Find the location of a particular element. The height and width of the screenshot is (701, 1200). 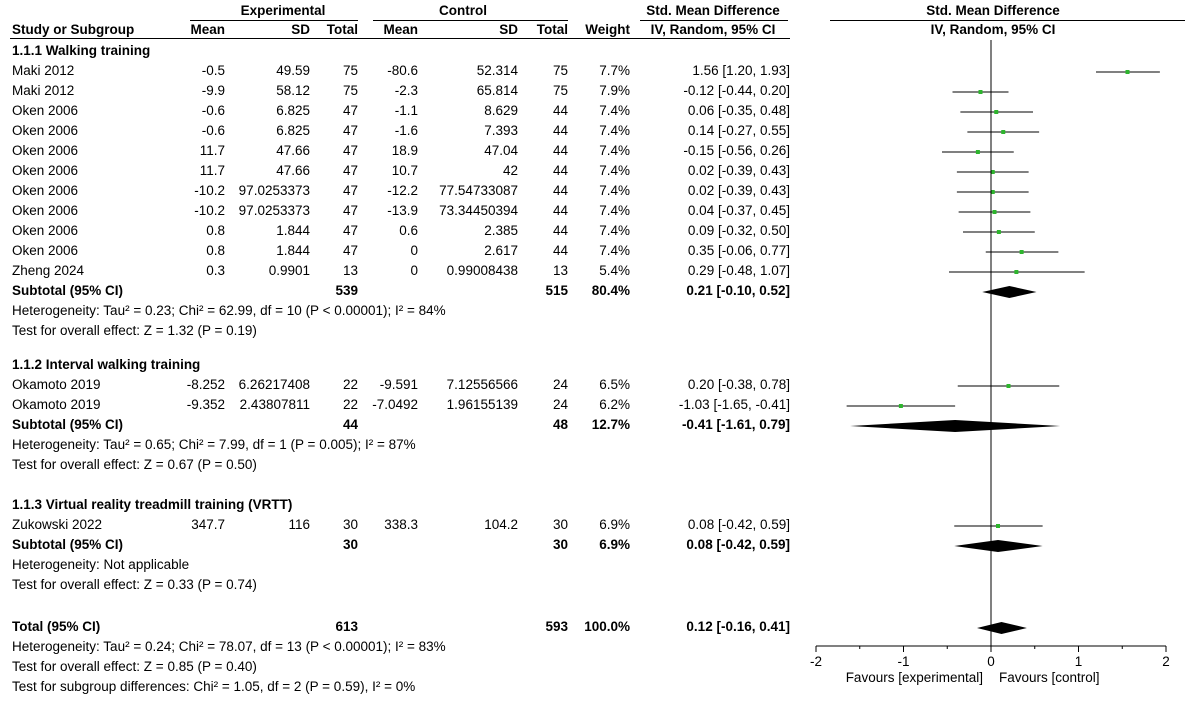

sd-control: 0.99008438 is located at coordinates (482, 270).